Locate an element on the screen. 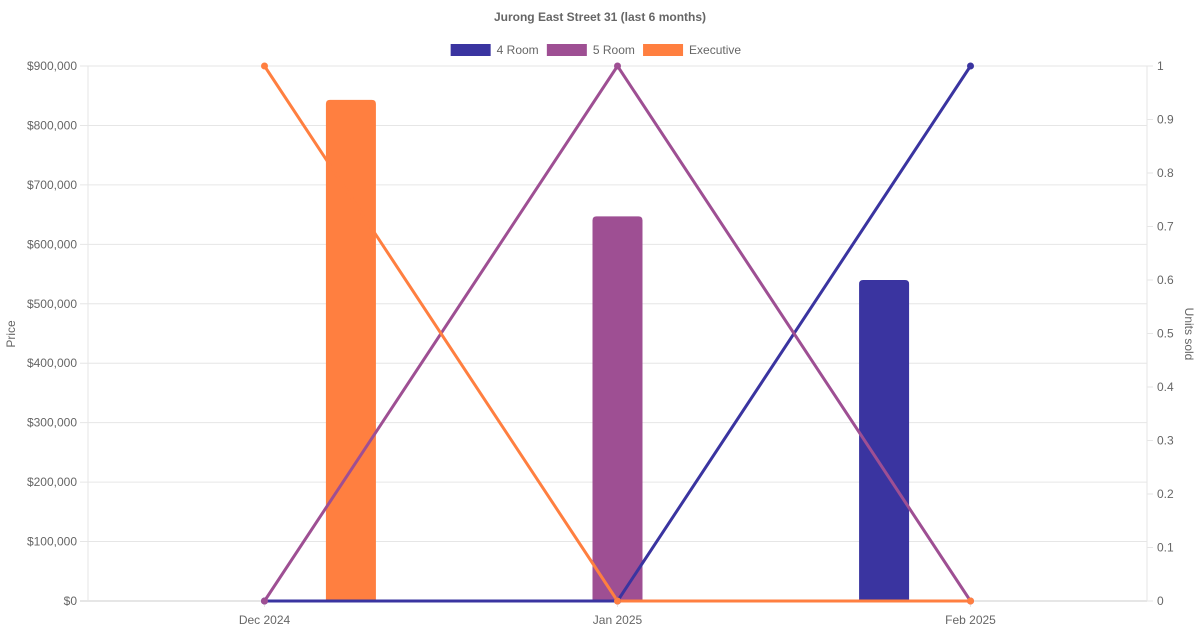 The image size is (1200, 630). x-axis-ticks: Dec 2024 Jan 2025 Feb 2025 is located at coordinates (617, 614).